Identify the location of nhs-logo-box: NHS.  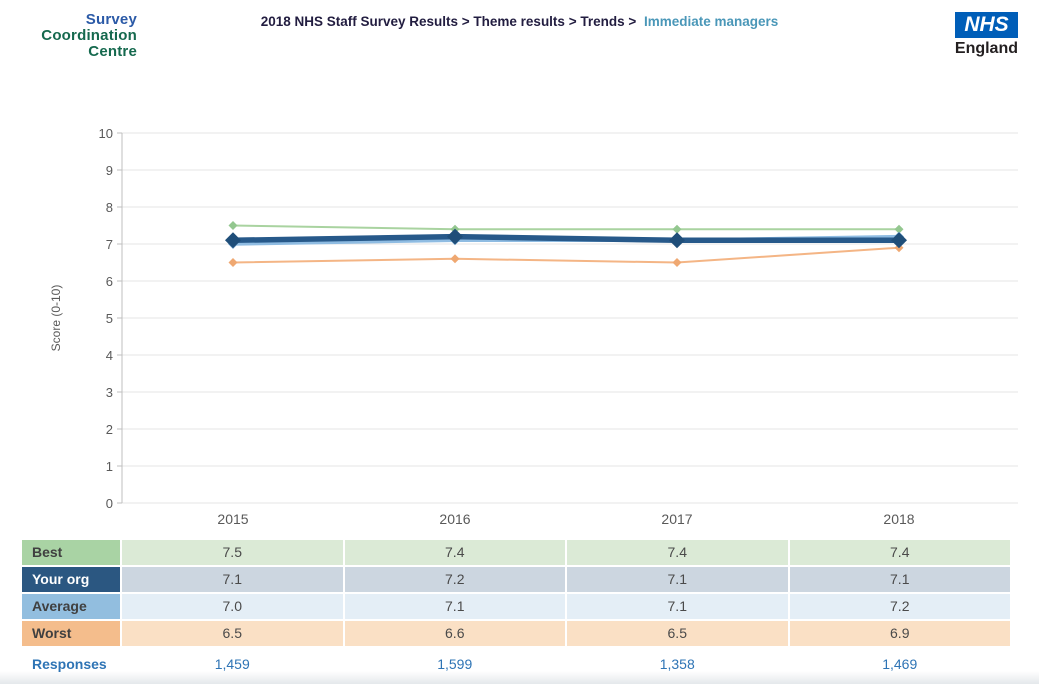
(986, 25).